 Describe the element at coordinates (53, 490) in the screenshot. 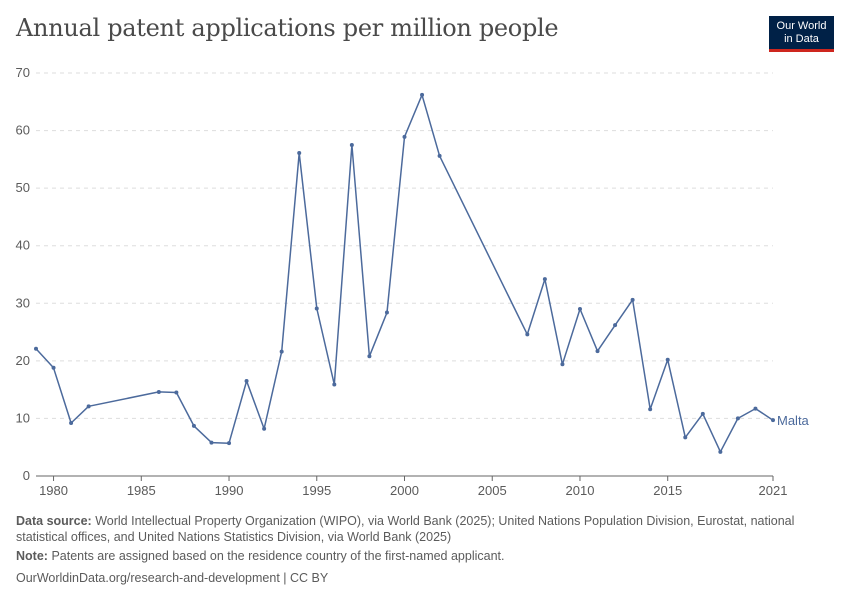

I see `x-tick-label: 1980` at that location.